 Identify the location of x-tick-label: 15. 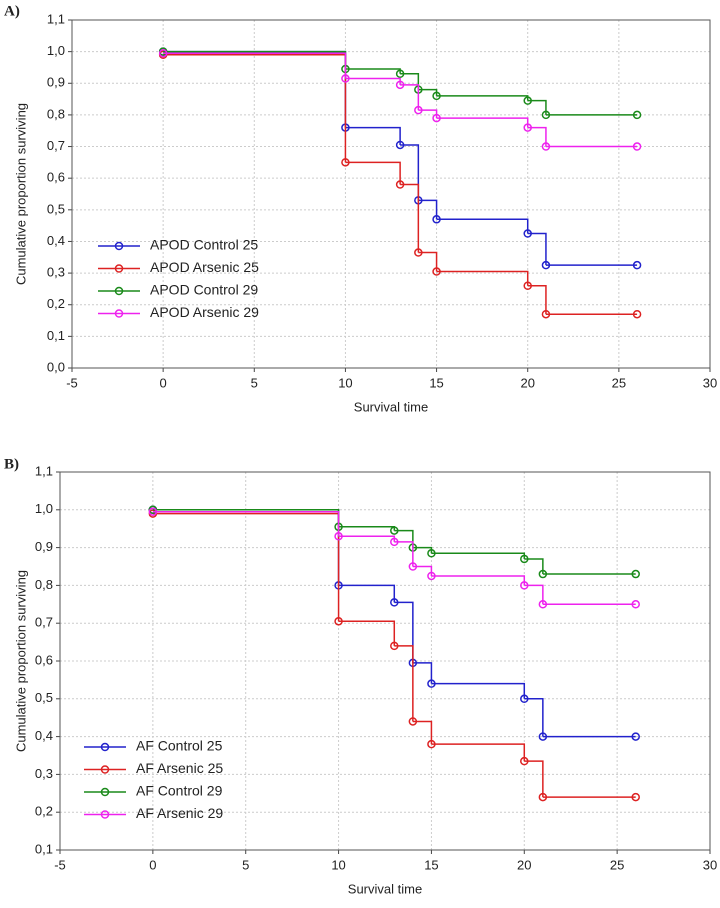
(431, 864).